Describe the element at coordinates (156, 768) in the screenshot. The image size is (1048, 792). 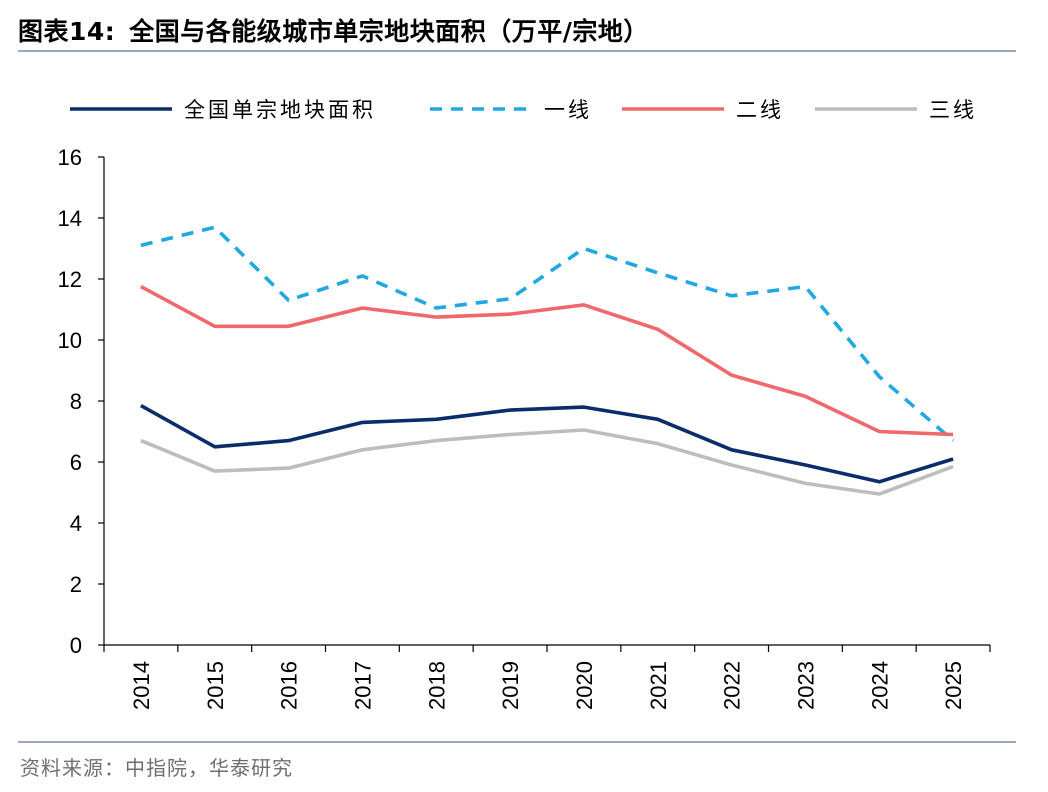
I see `source-note: 资料来源：中指院，华泰研究` at that location.